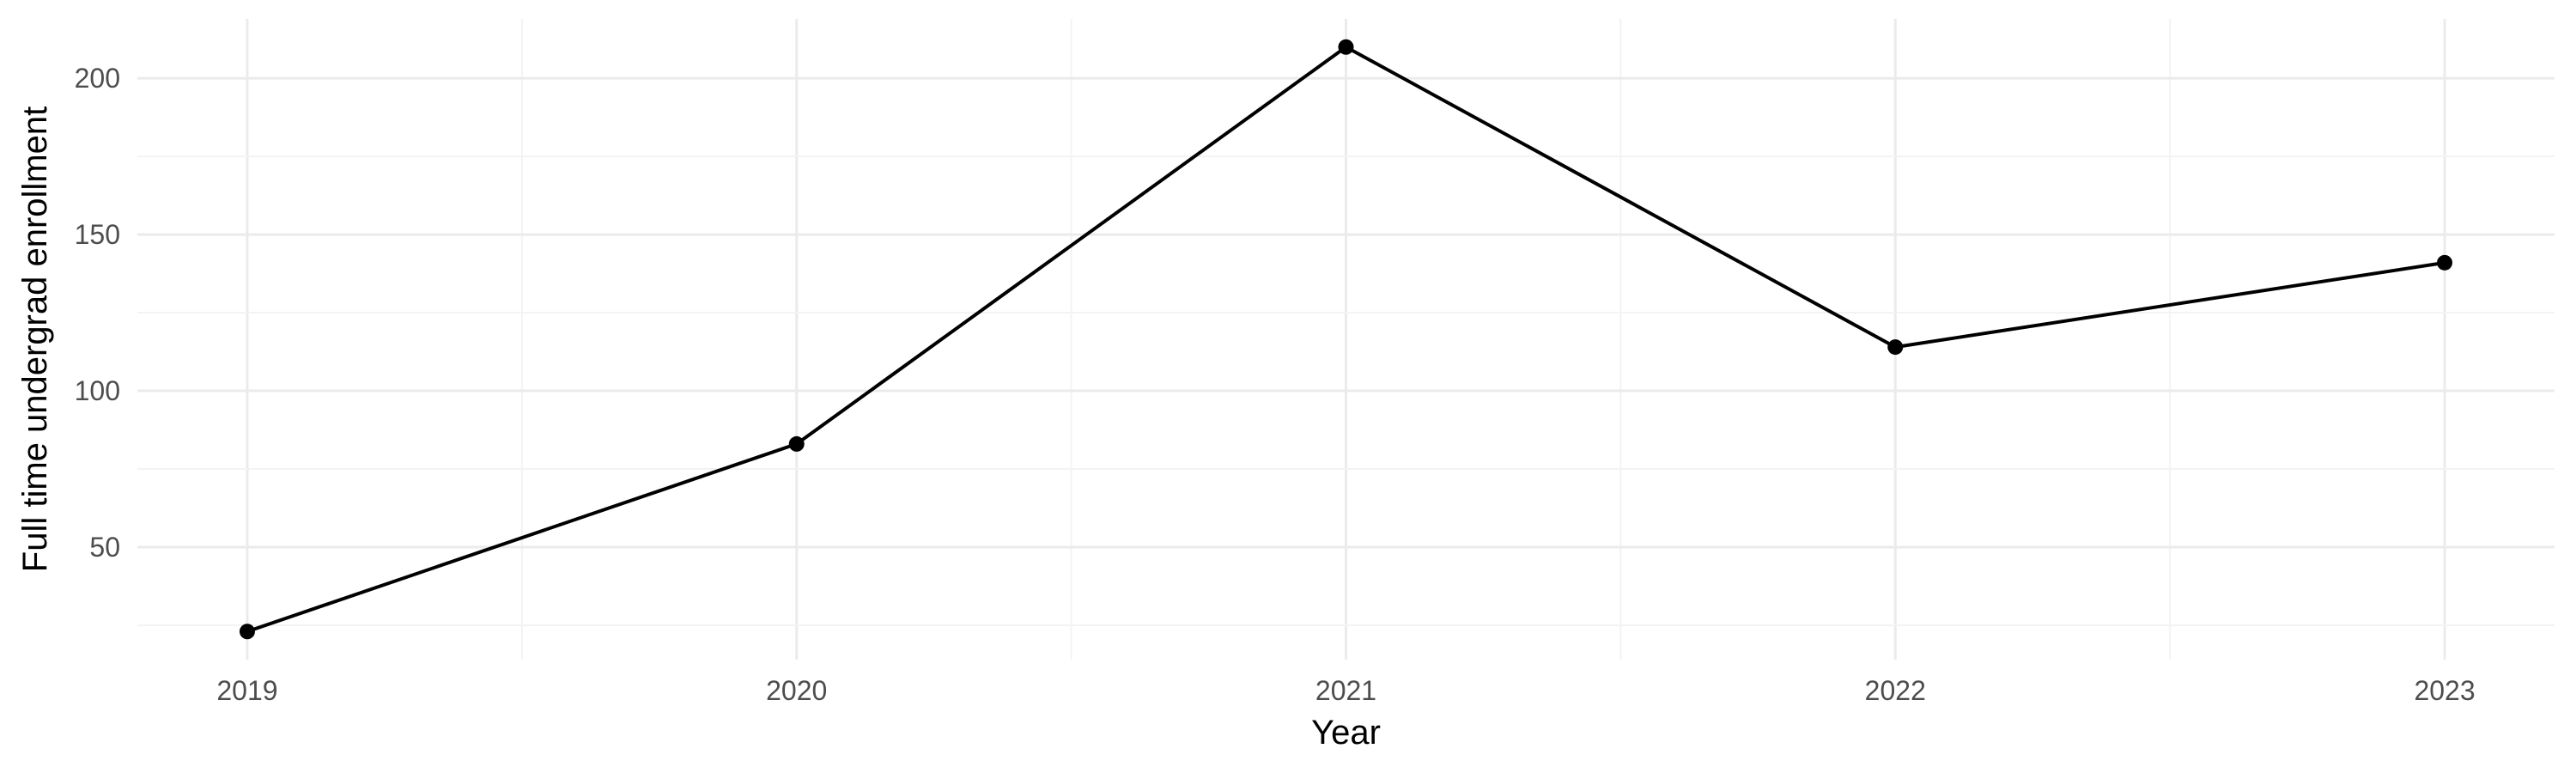 Image resolution: width=2576 pixels, height=773 pixels. I want to click on y-tick-label: 100, so click(98, 390).